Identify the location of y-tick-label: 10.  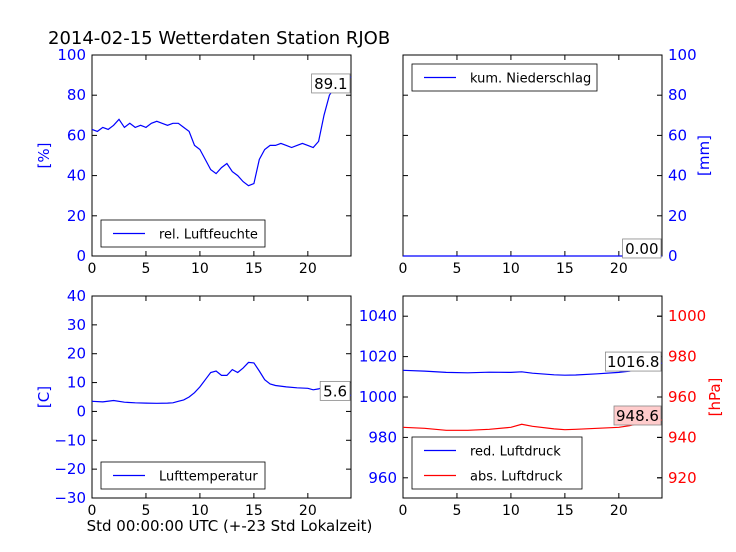
(76, 383).